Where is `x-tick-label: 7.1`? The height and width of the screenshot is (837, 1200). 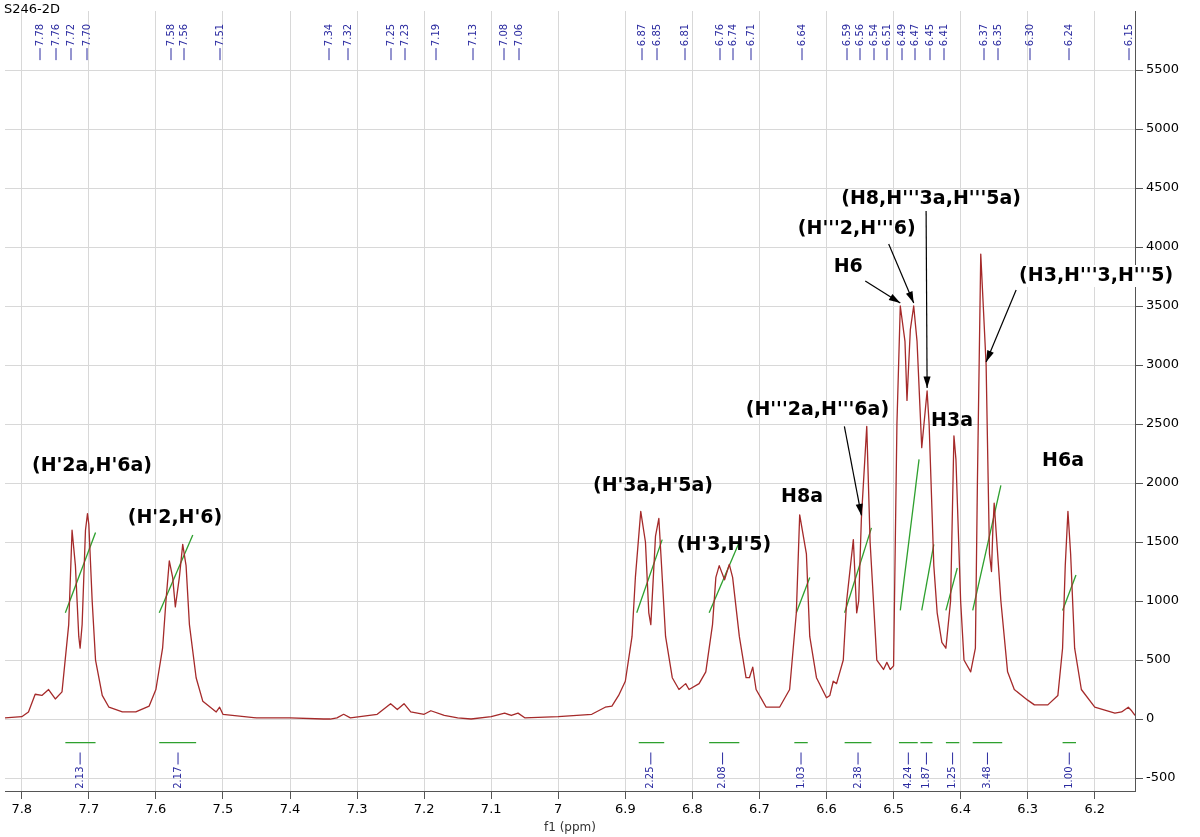 x-tick-label: 7.1 is located at coordinates (491, 809).